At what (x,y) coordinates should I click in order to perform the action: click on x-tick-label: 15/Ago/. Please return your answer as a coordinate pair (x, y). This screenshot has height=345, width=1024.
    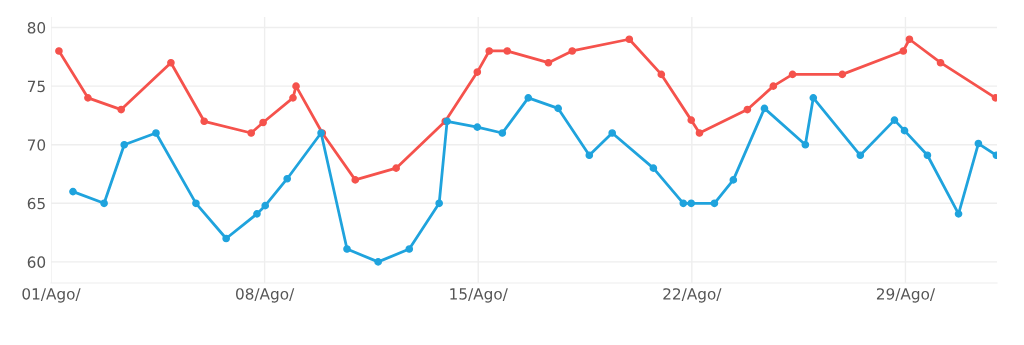
    Looking at the image, I should click on (479, 295).